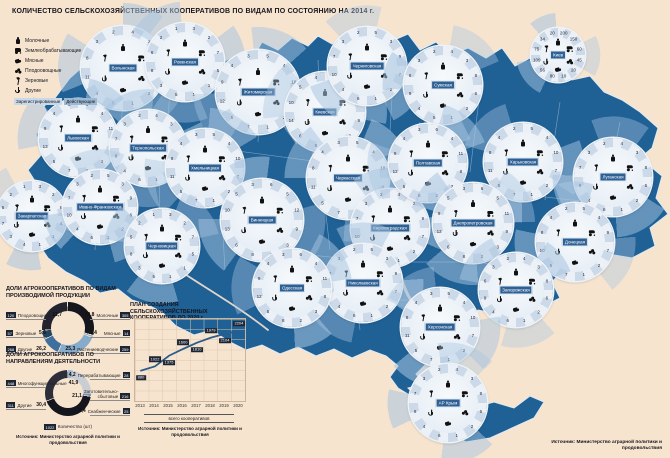 The image size is (670, 458). What do you see at coordinates (313, 187) in the screenshot?
I see `region-tick: 11` at bounding box center [313, 187].